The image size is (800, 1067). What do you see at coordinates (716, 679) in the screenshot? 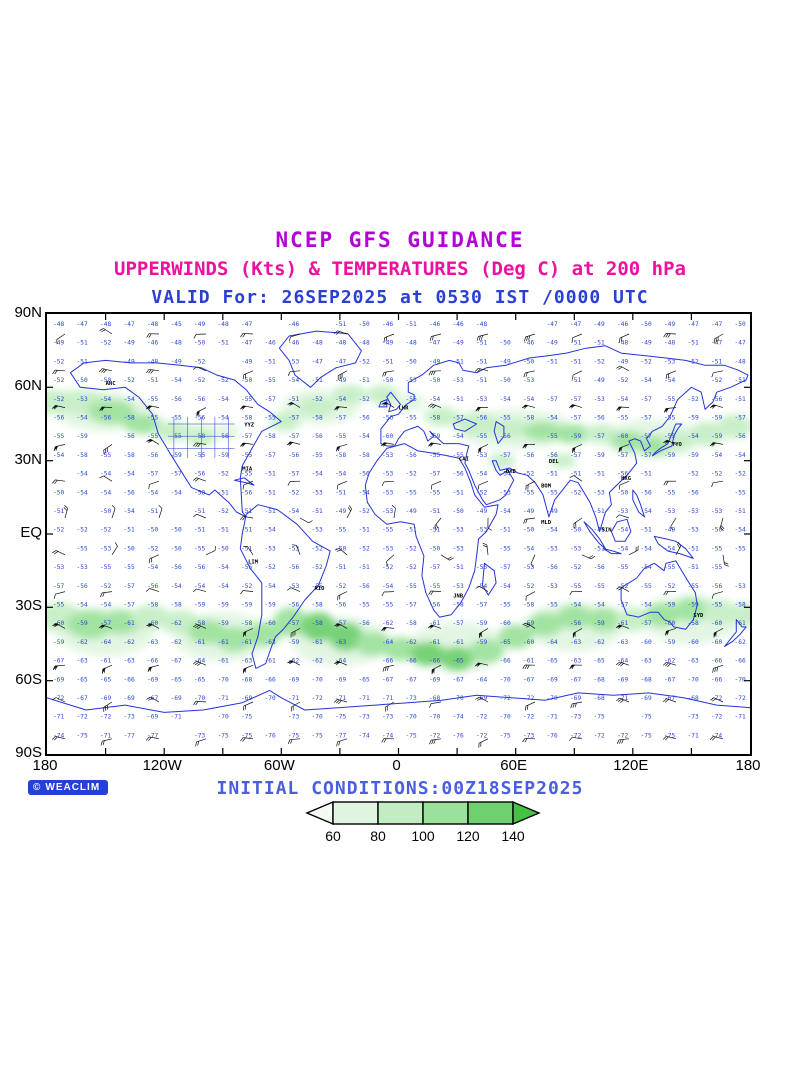
I see `svg-text: -66` at bounding box center [716, 679].